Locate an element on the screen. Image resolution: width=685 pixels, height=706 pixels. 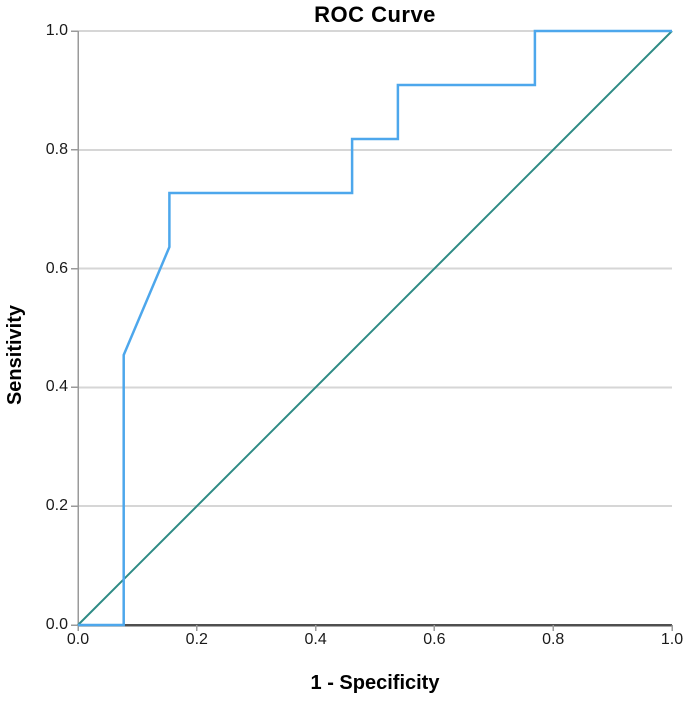
x-tick-label-0.6: 0.6 is located at coordinates (434, 639).